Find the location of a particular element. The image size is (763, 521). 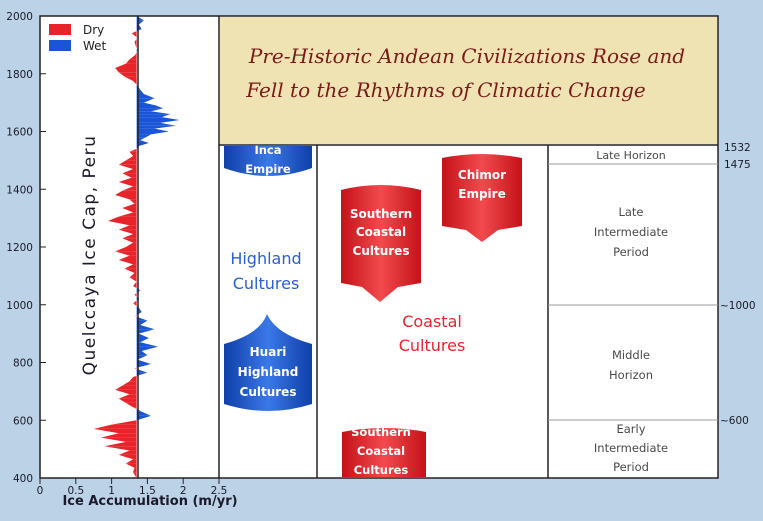

year-mark-1475: 1475 is located at coordinates (737, 165).